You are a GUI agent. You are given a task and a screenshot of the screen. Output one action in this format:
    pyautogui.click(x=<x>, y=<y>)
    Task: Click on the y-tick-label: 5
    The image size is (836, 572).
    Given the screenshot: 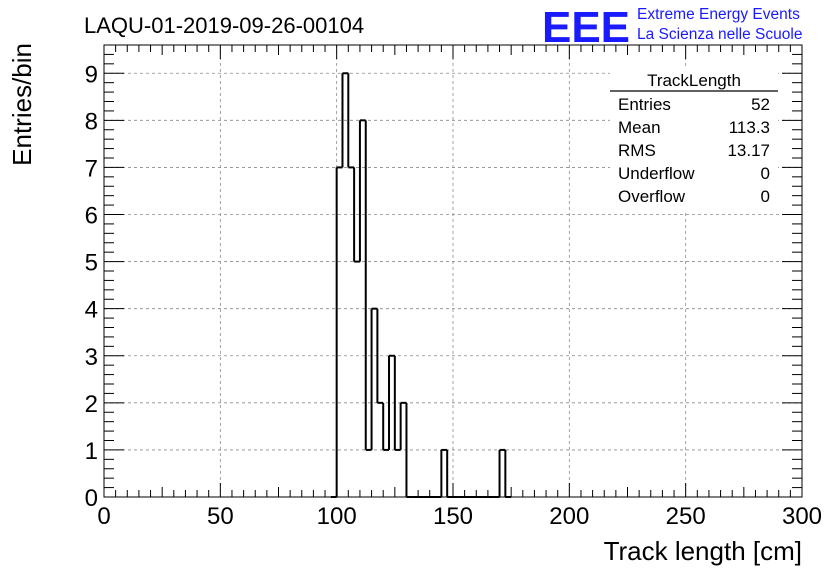 What is the action you would take?
    pyautogui.click(x=91, y=263)
    